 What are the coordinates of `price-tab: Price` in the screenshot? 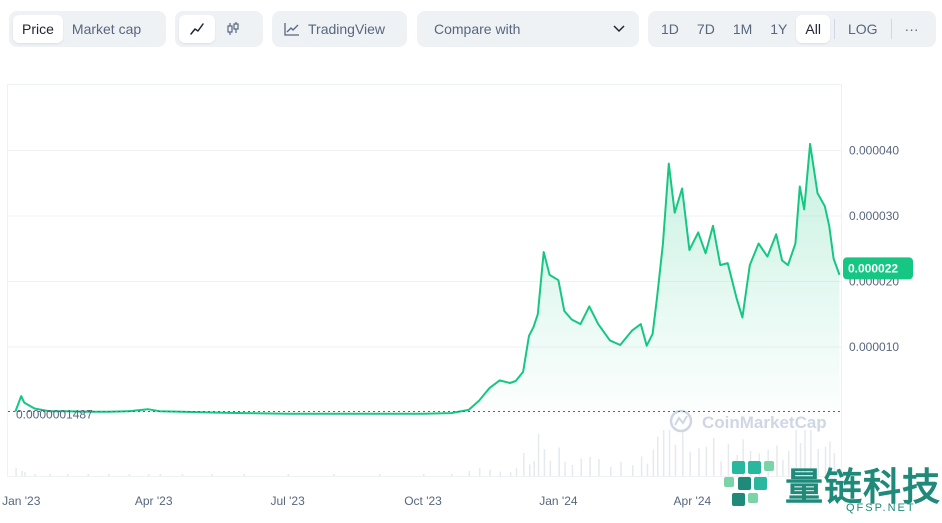 It's located at (38, 29).